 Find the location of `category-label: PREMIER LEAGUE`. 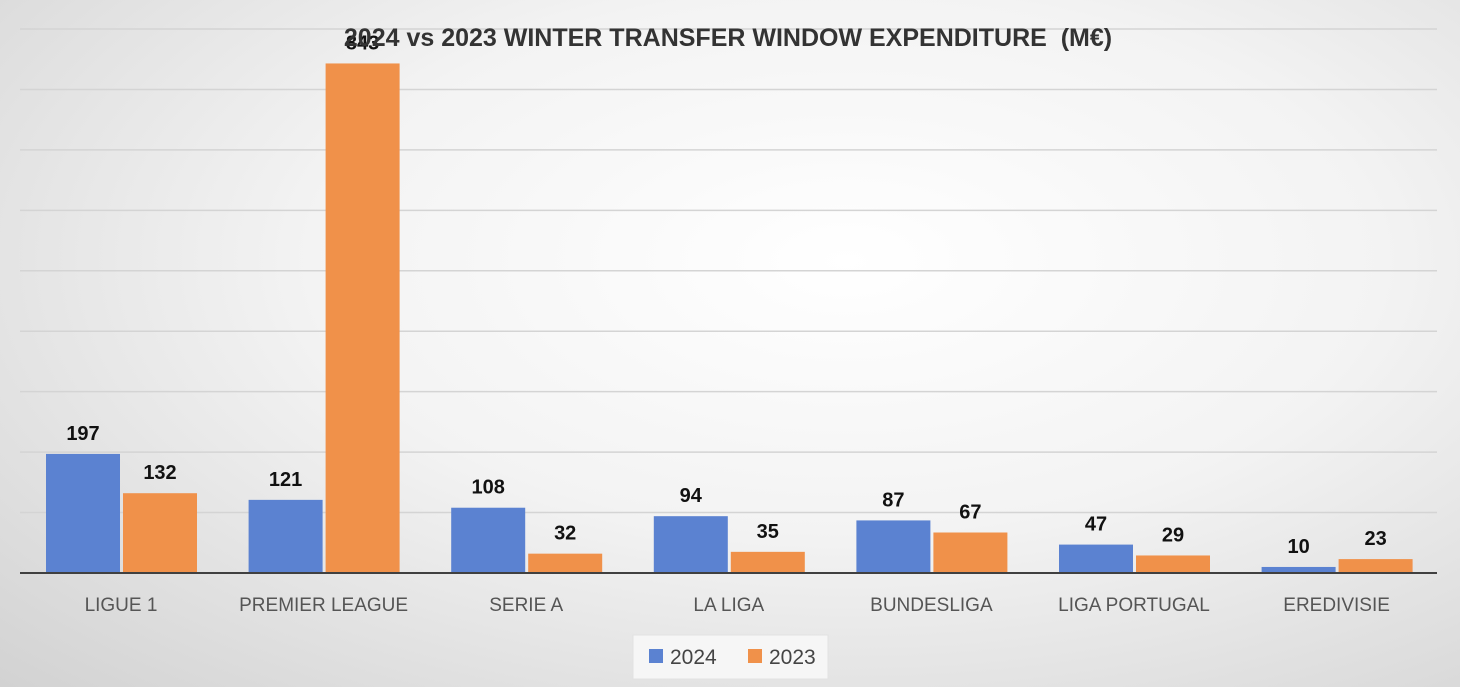

category-label: PREMIER LEAGUE is located at coordinates (323, 605).